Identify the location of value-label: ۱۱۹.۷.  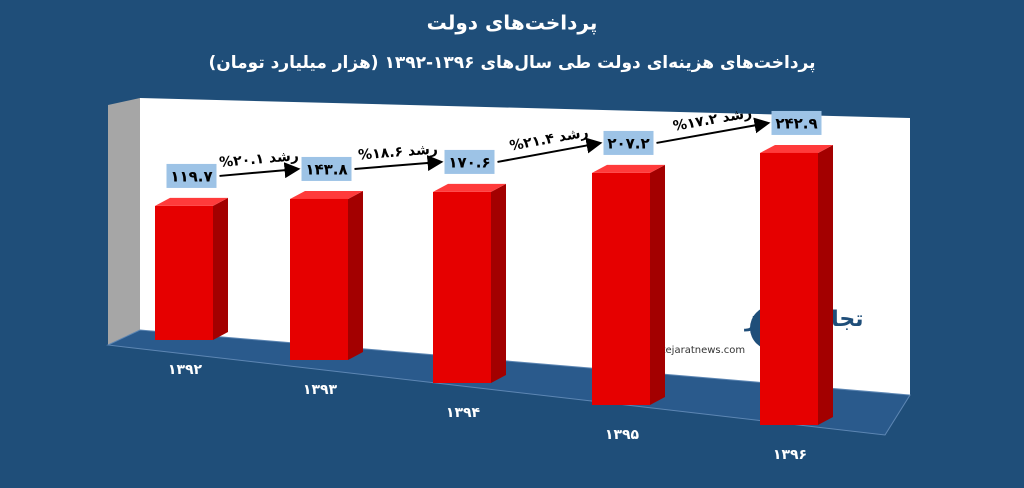
(191, 176).